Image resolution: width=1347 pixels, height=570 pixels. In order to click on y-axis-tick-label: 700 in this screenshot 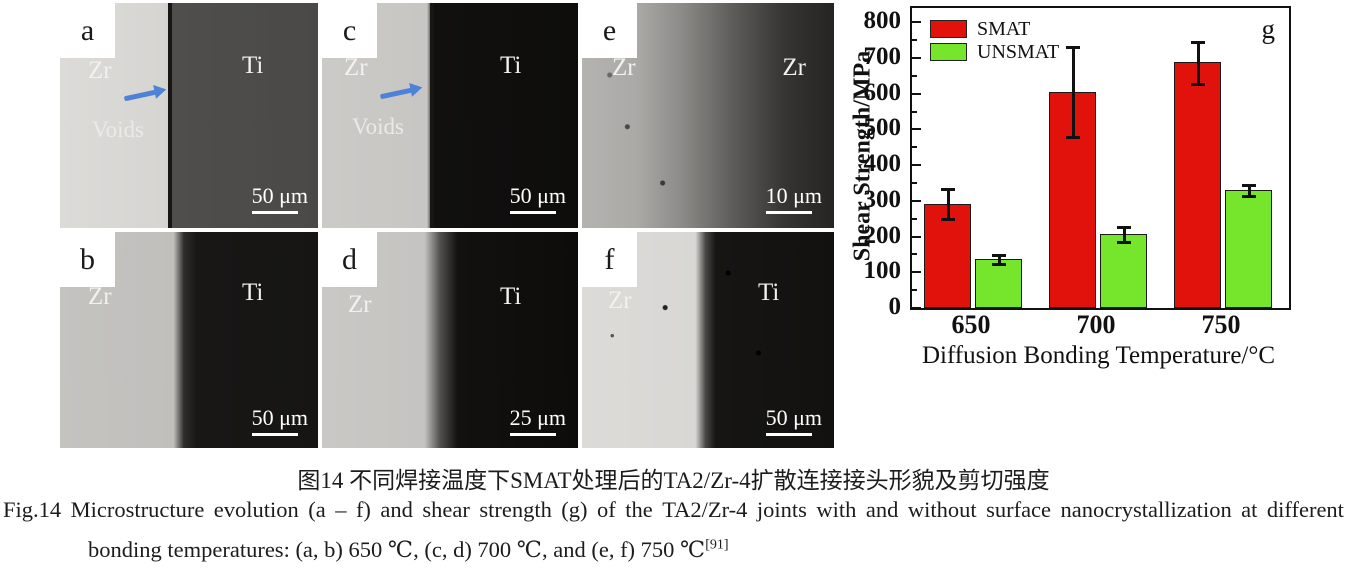, I will do `click(882, 56)`.